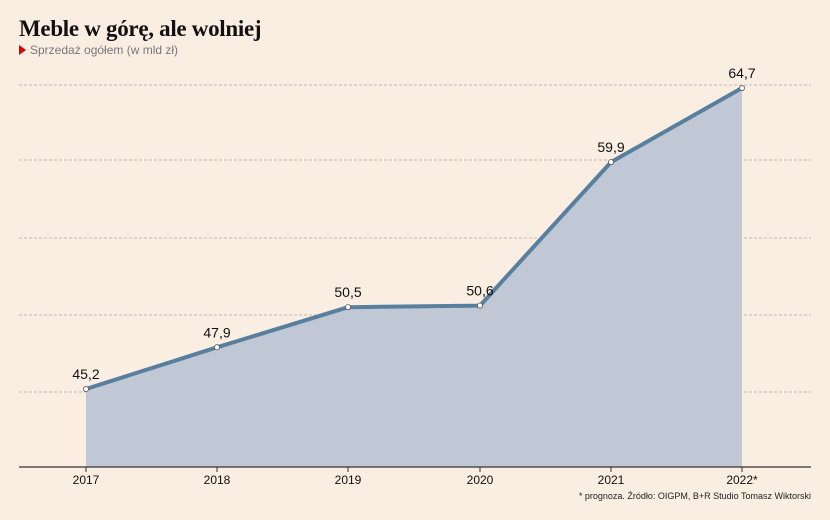 The width and height of the screenshot is (830, 520). What do you see at coordinates (217, 480) in the screenshot?
I see `x-tick-label: 2018` at bounding box center [217, 480].